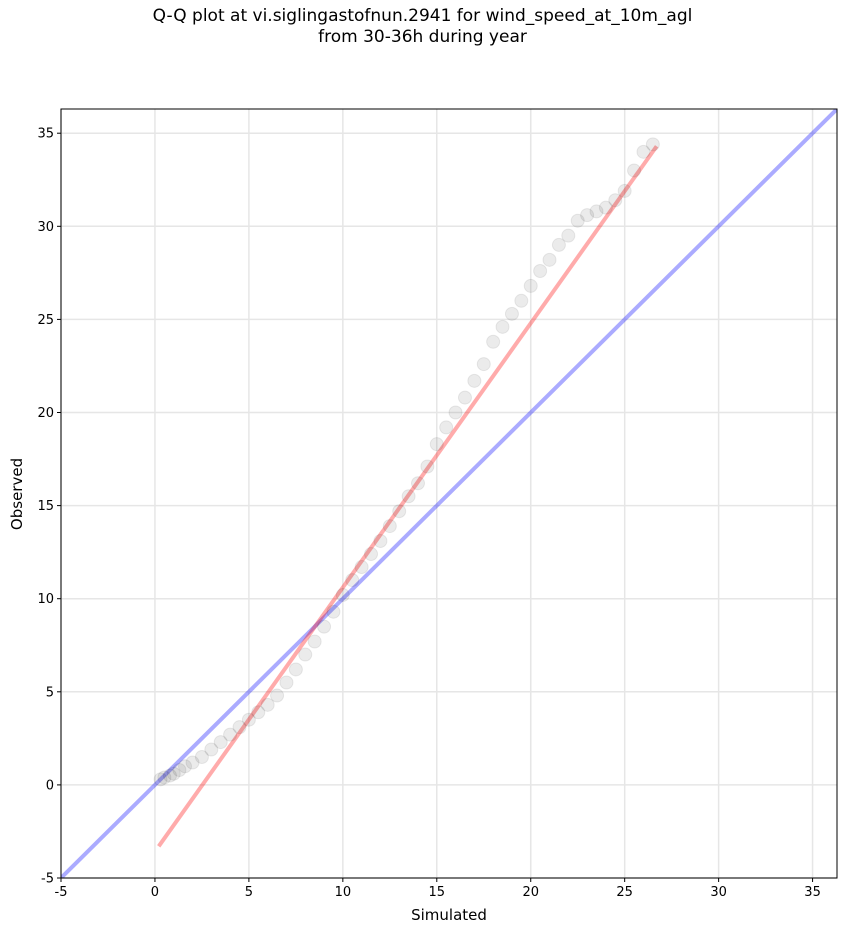  What do you see at coordinates (45, 227) in the screenshot?
I see `y-tick-label: 30` at bounding box center [45, 227].